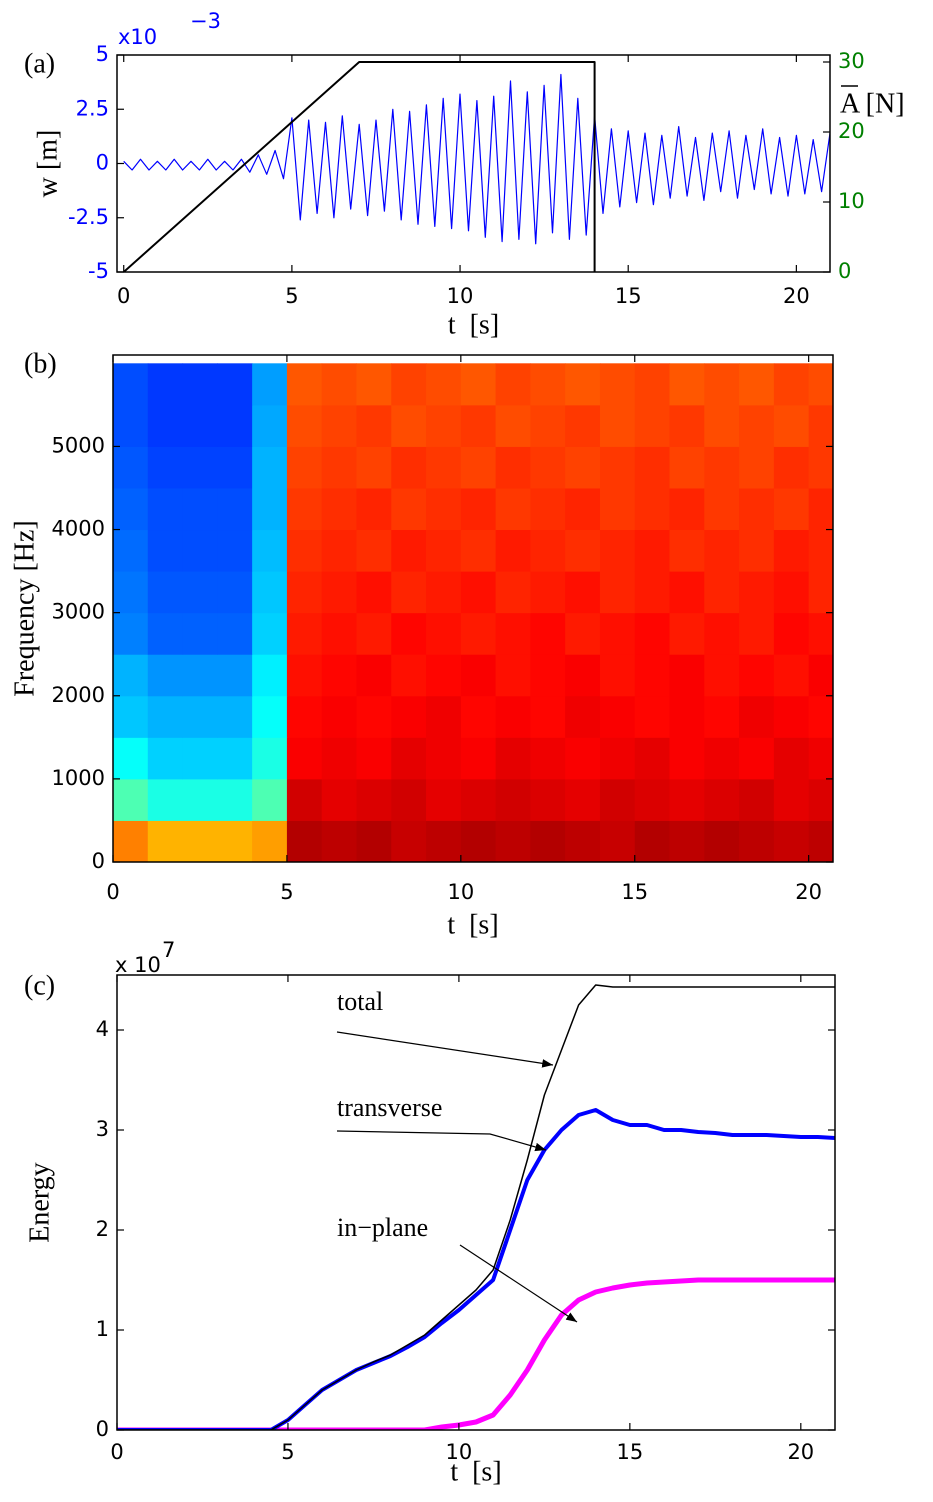  Describe the element at coordinates (102, 1229) in the screenshot. I see `y-tick-label: 2` at that location.